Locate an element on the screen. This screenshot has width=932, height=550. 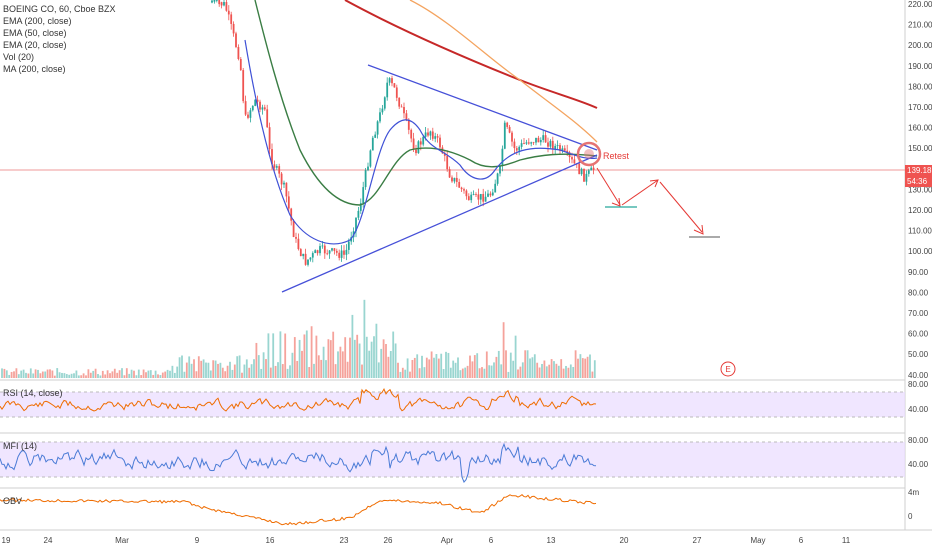
price-tick-label: 60.00 is located at coordinates (918, 334).